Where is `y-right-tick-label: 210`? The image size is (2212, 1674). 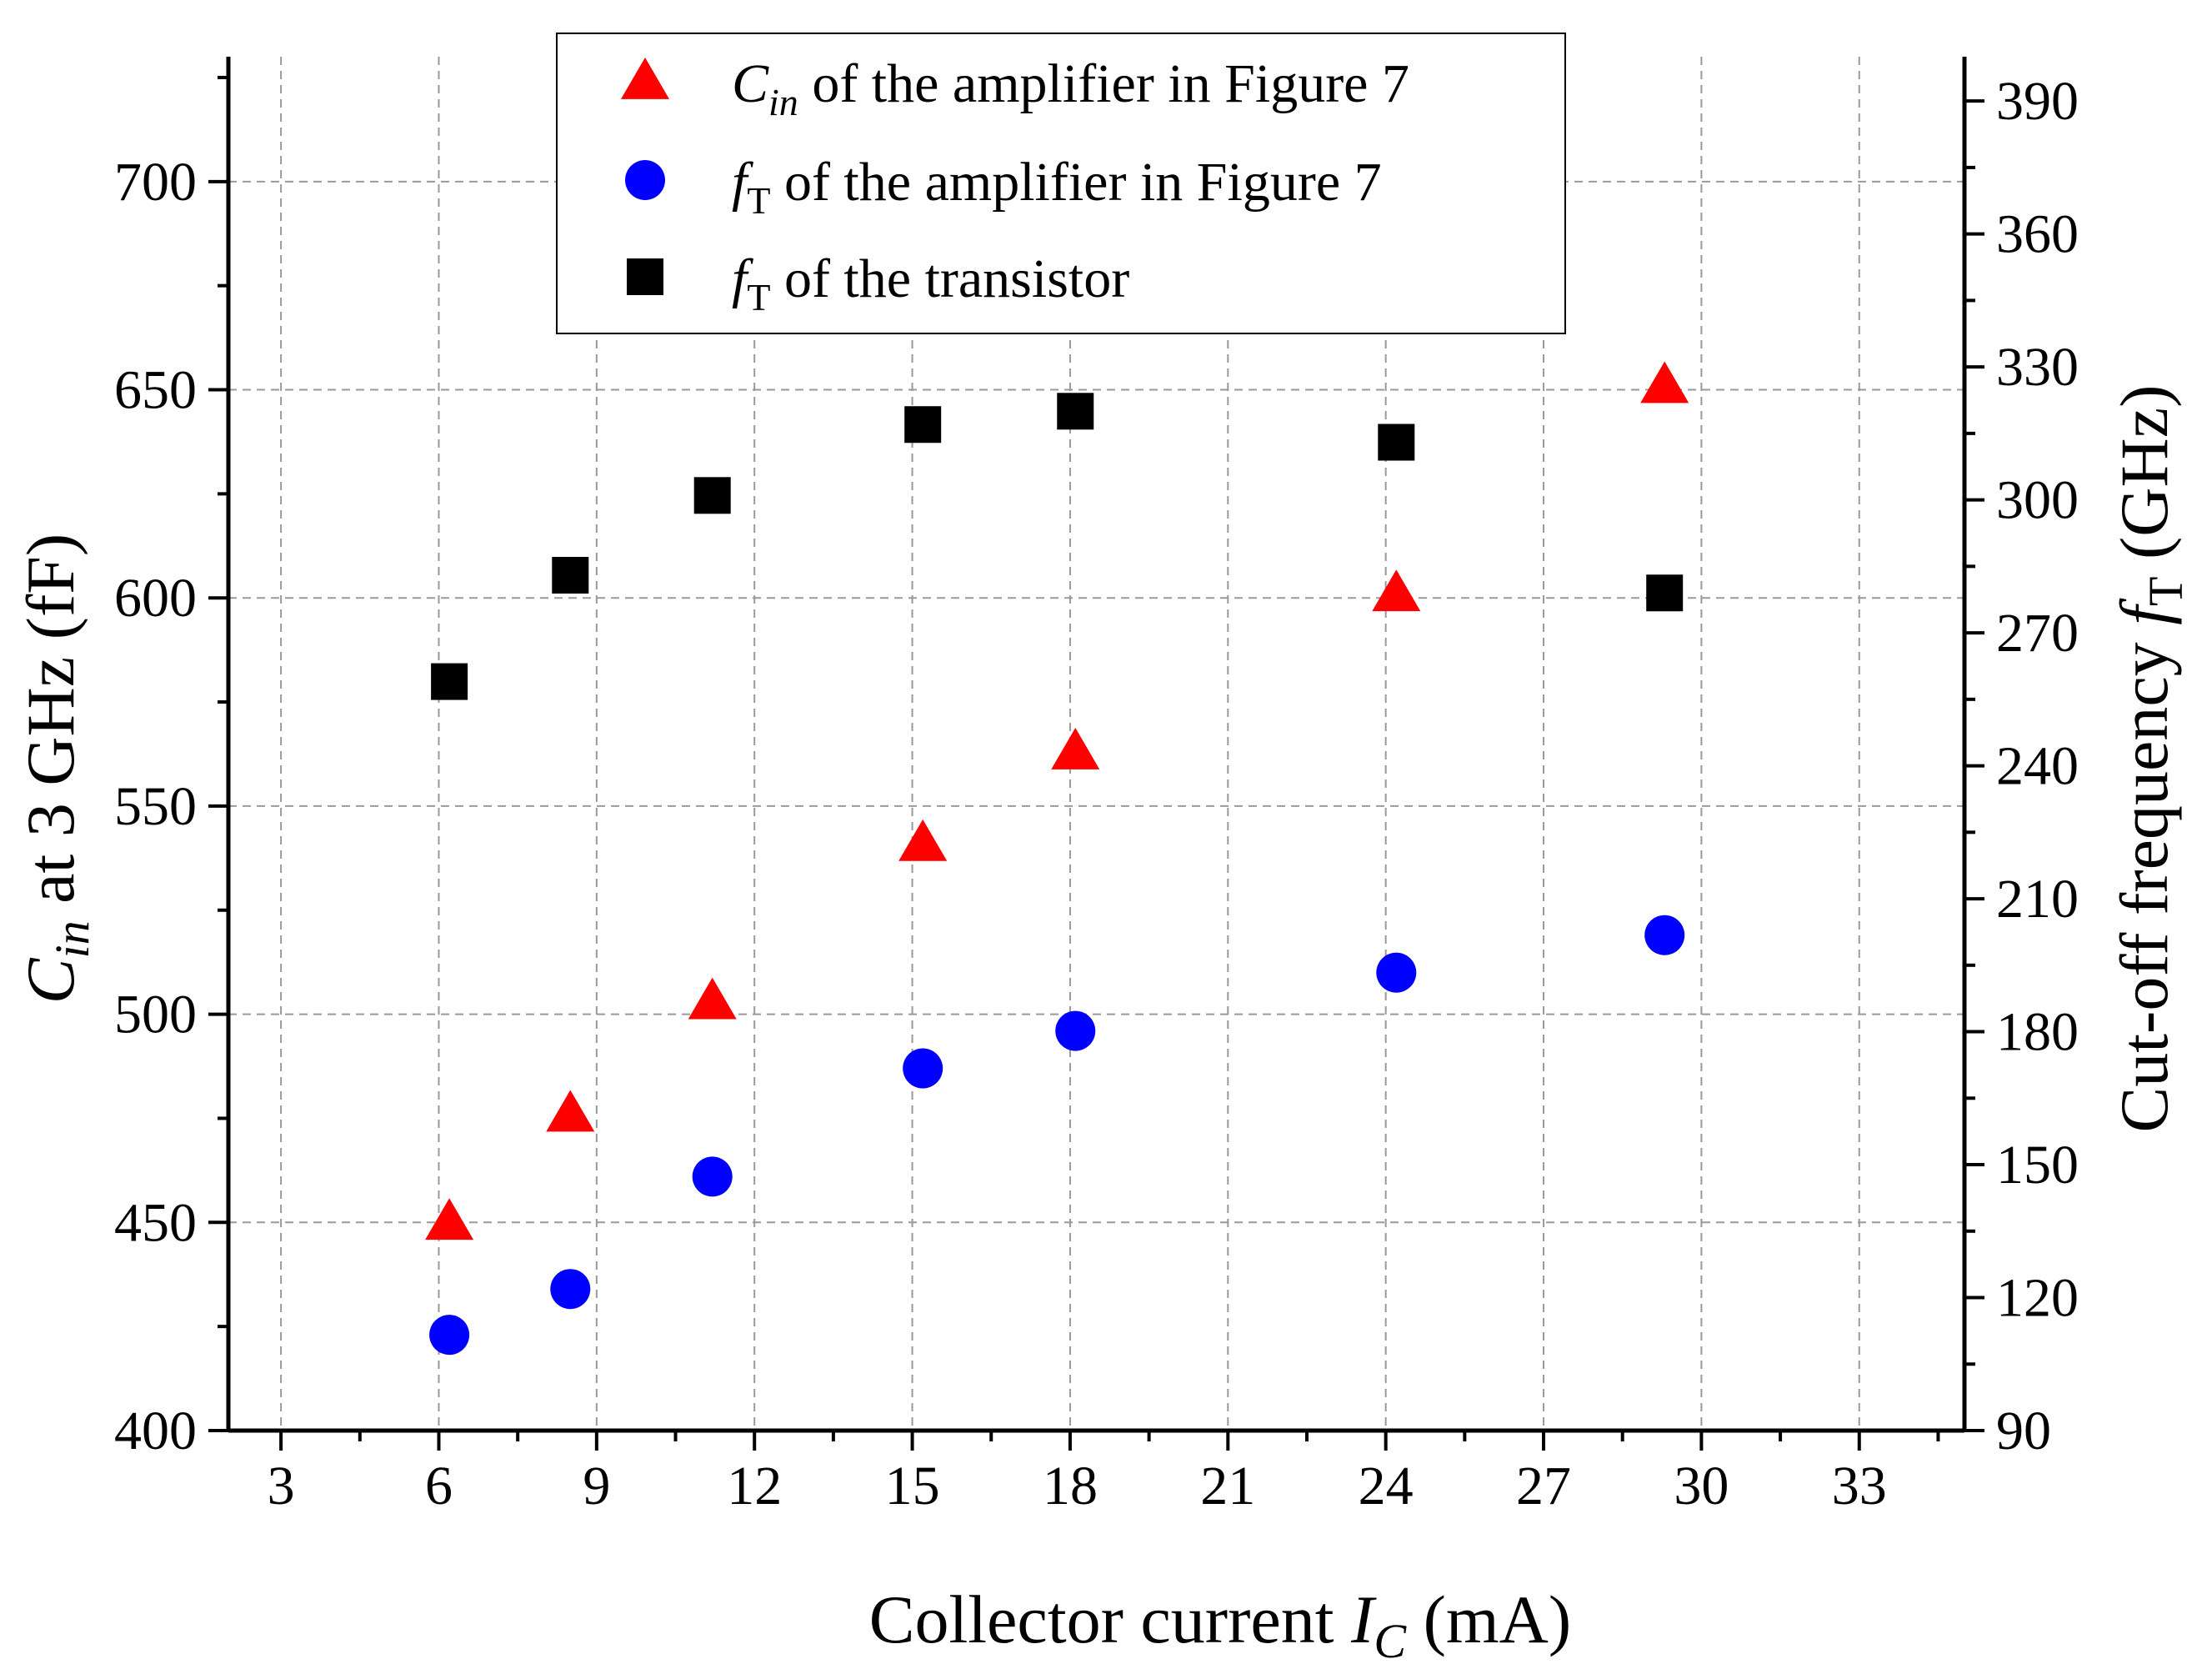 y-right-tick-label: 210 is located at coordinates (2038, 899).